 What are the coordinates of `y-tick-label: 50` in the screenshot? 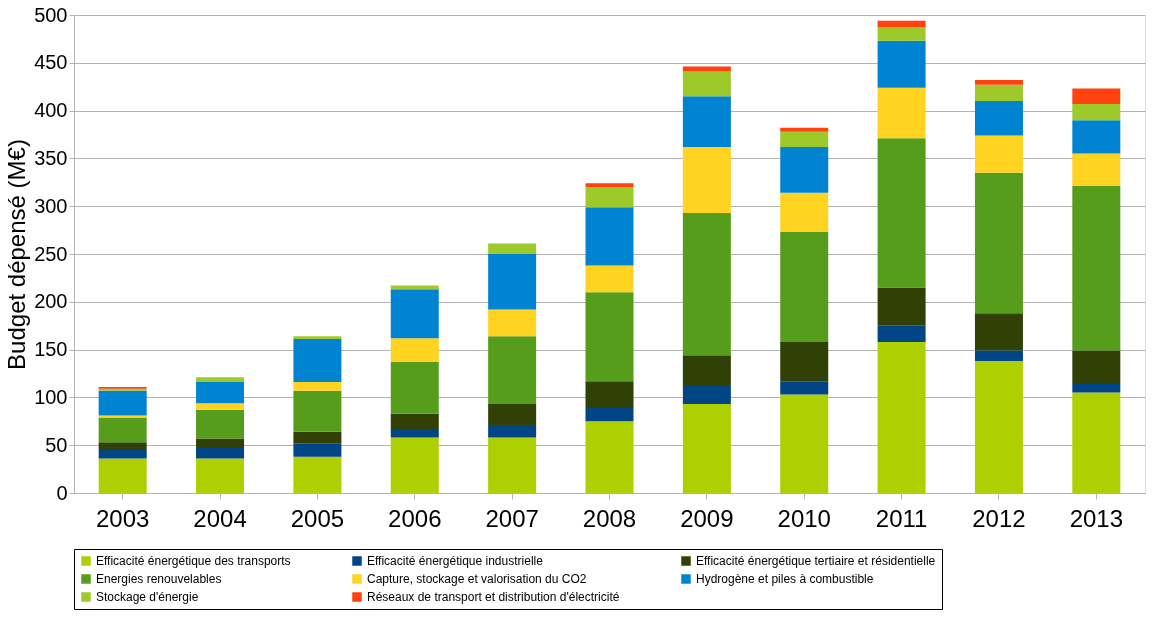 It's located at (56, 444).